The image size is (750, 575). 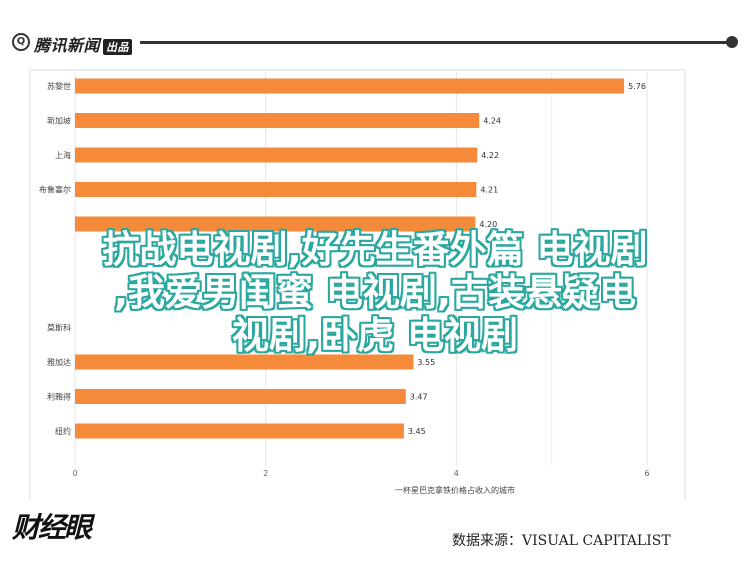 What do you see at coordinates (435, 42) in the screenshot?
I see `header-divider` at bounding box center [435, 42].